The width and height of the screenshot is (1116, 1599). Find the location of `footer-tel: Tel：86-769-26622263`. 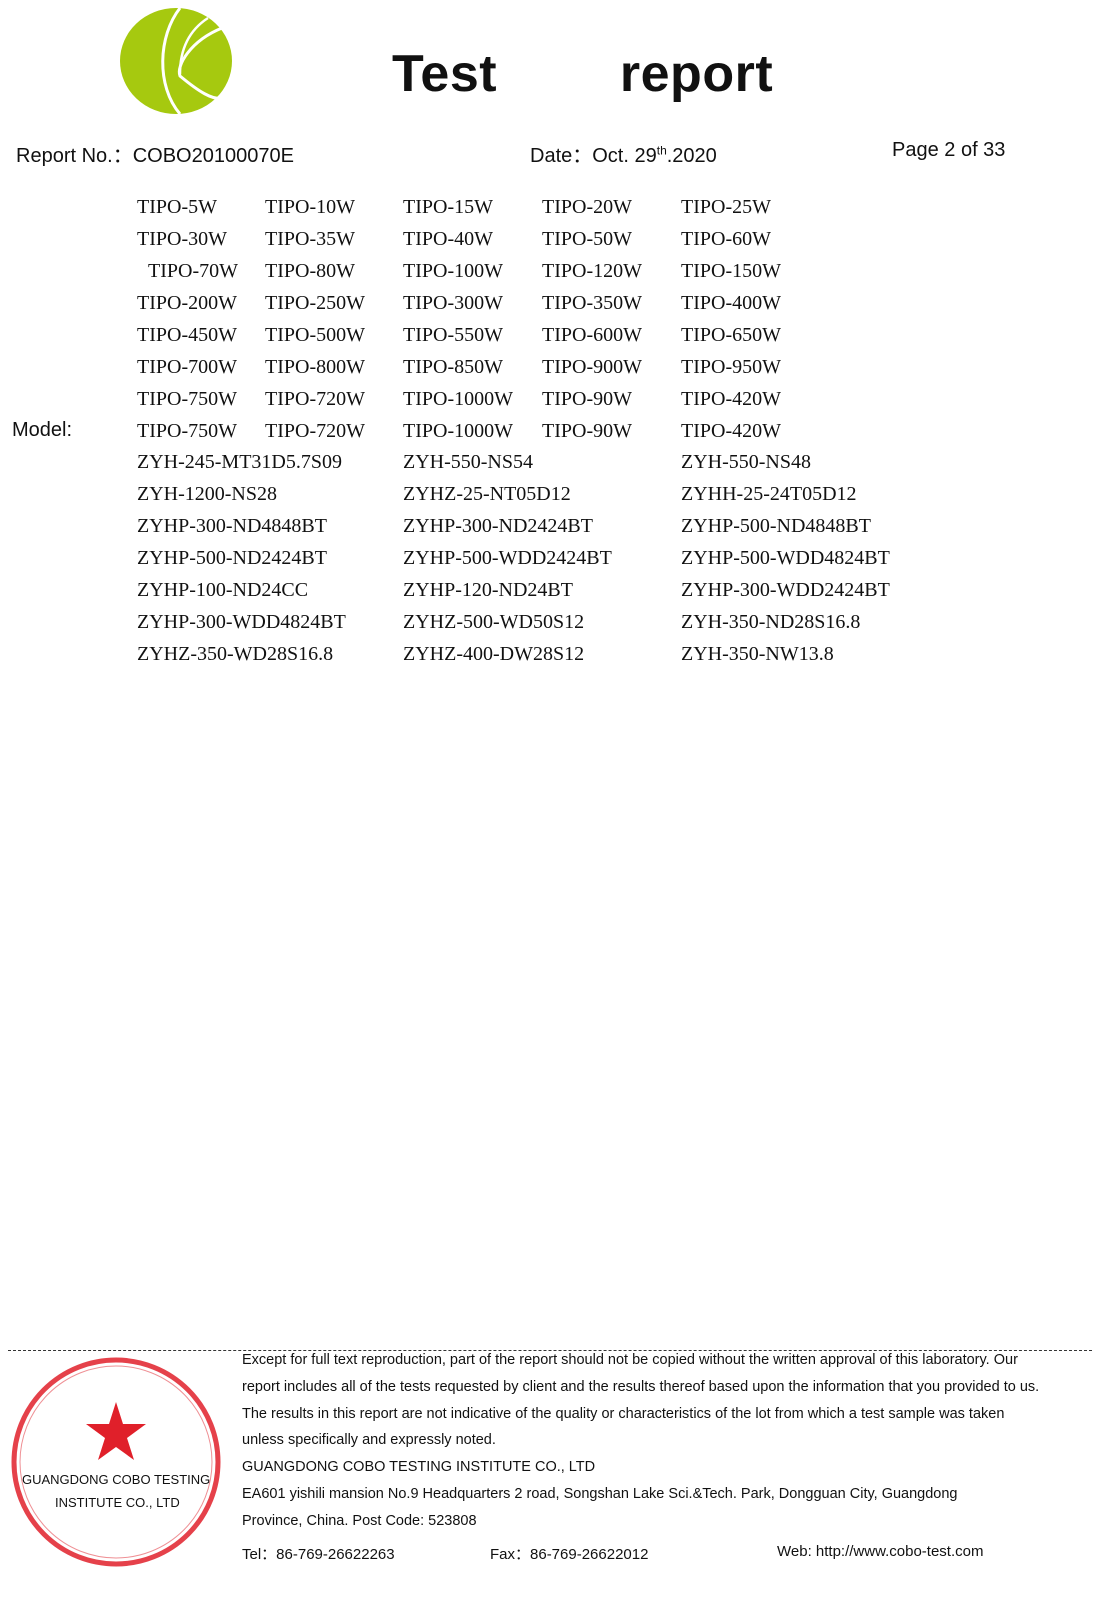

footer-tel: Tel：86-769-26622263 is located at coordinates (318, 1554).